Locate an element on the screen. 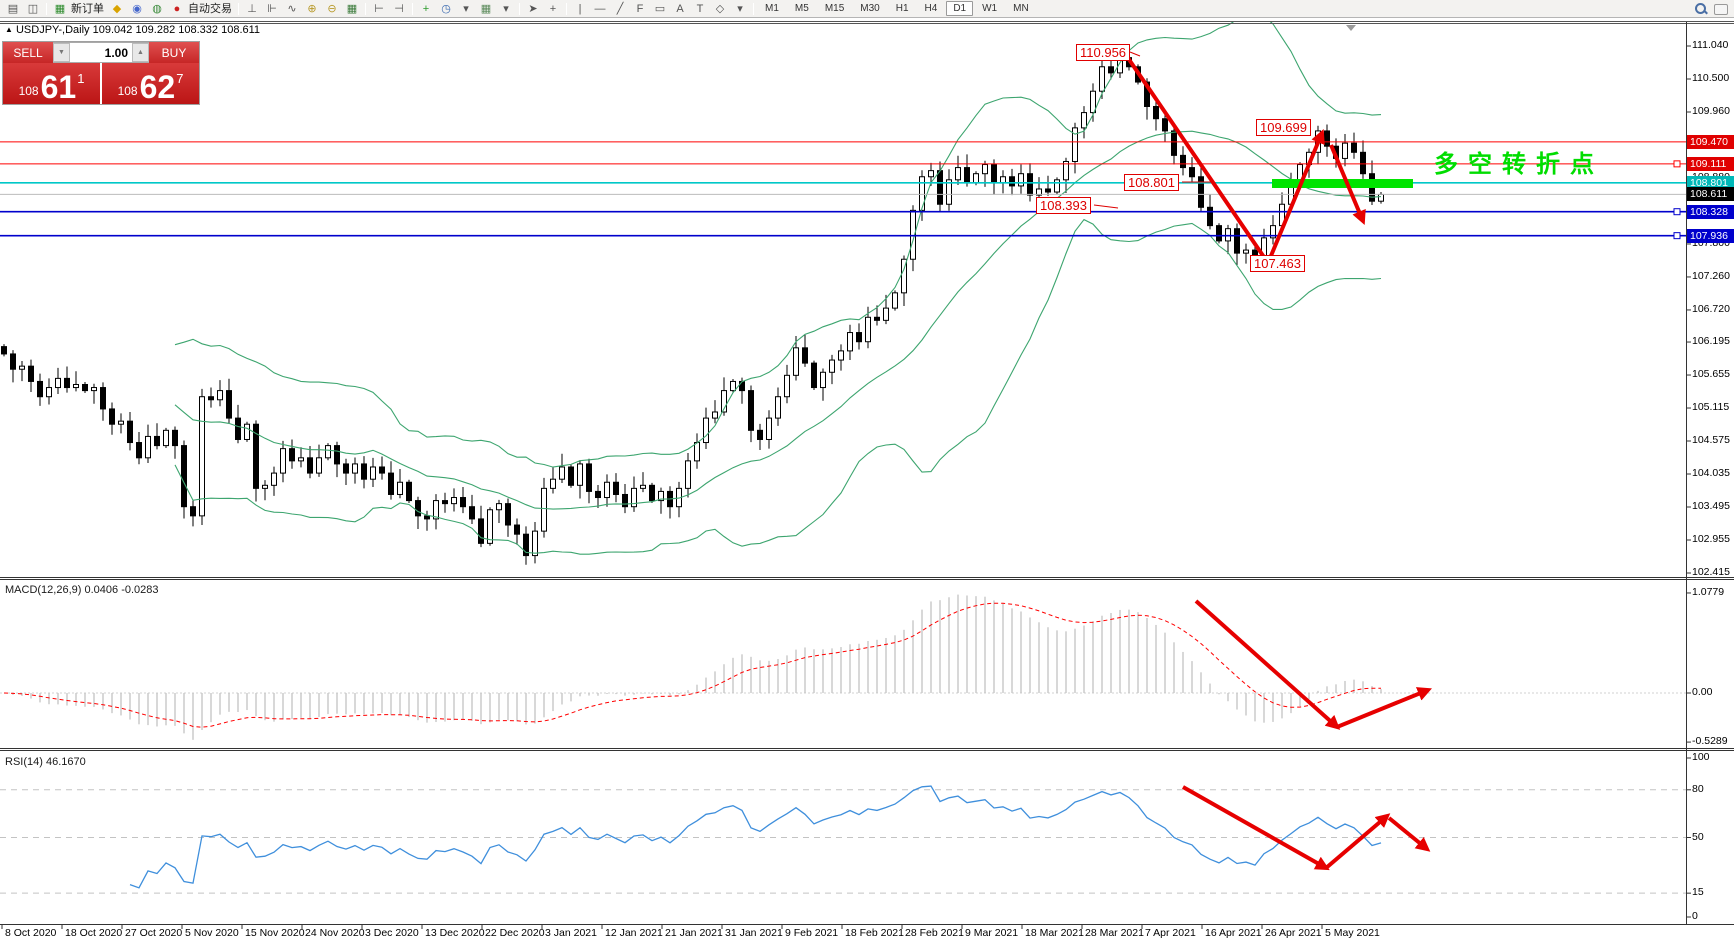 This screenshot has width=1734, height=940. price-axis-label: 106.195 is located at coordinates (1711, 341).